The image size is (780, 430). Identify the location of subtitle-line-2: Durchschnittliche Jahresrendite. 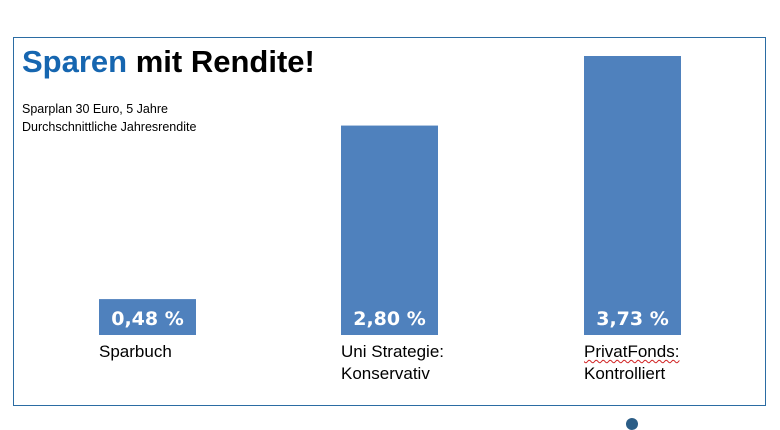
(109, 127).